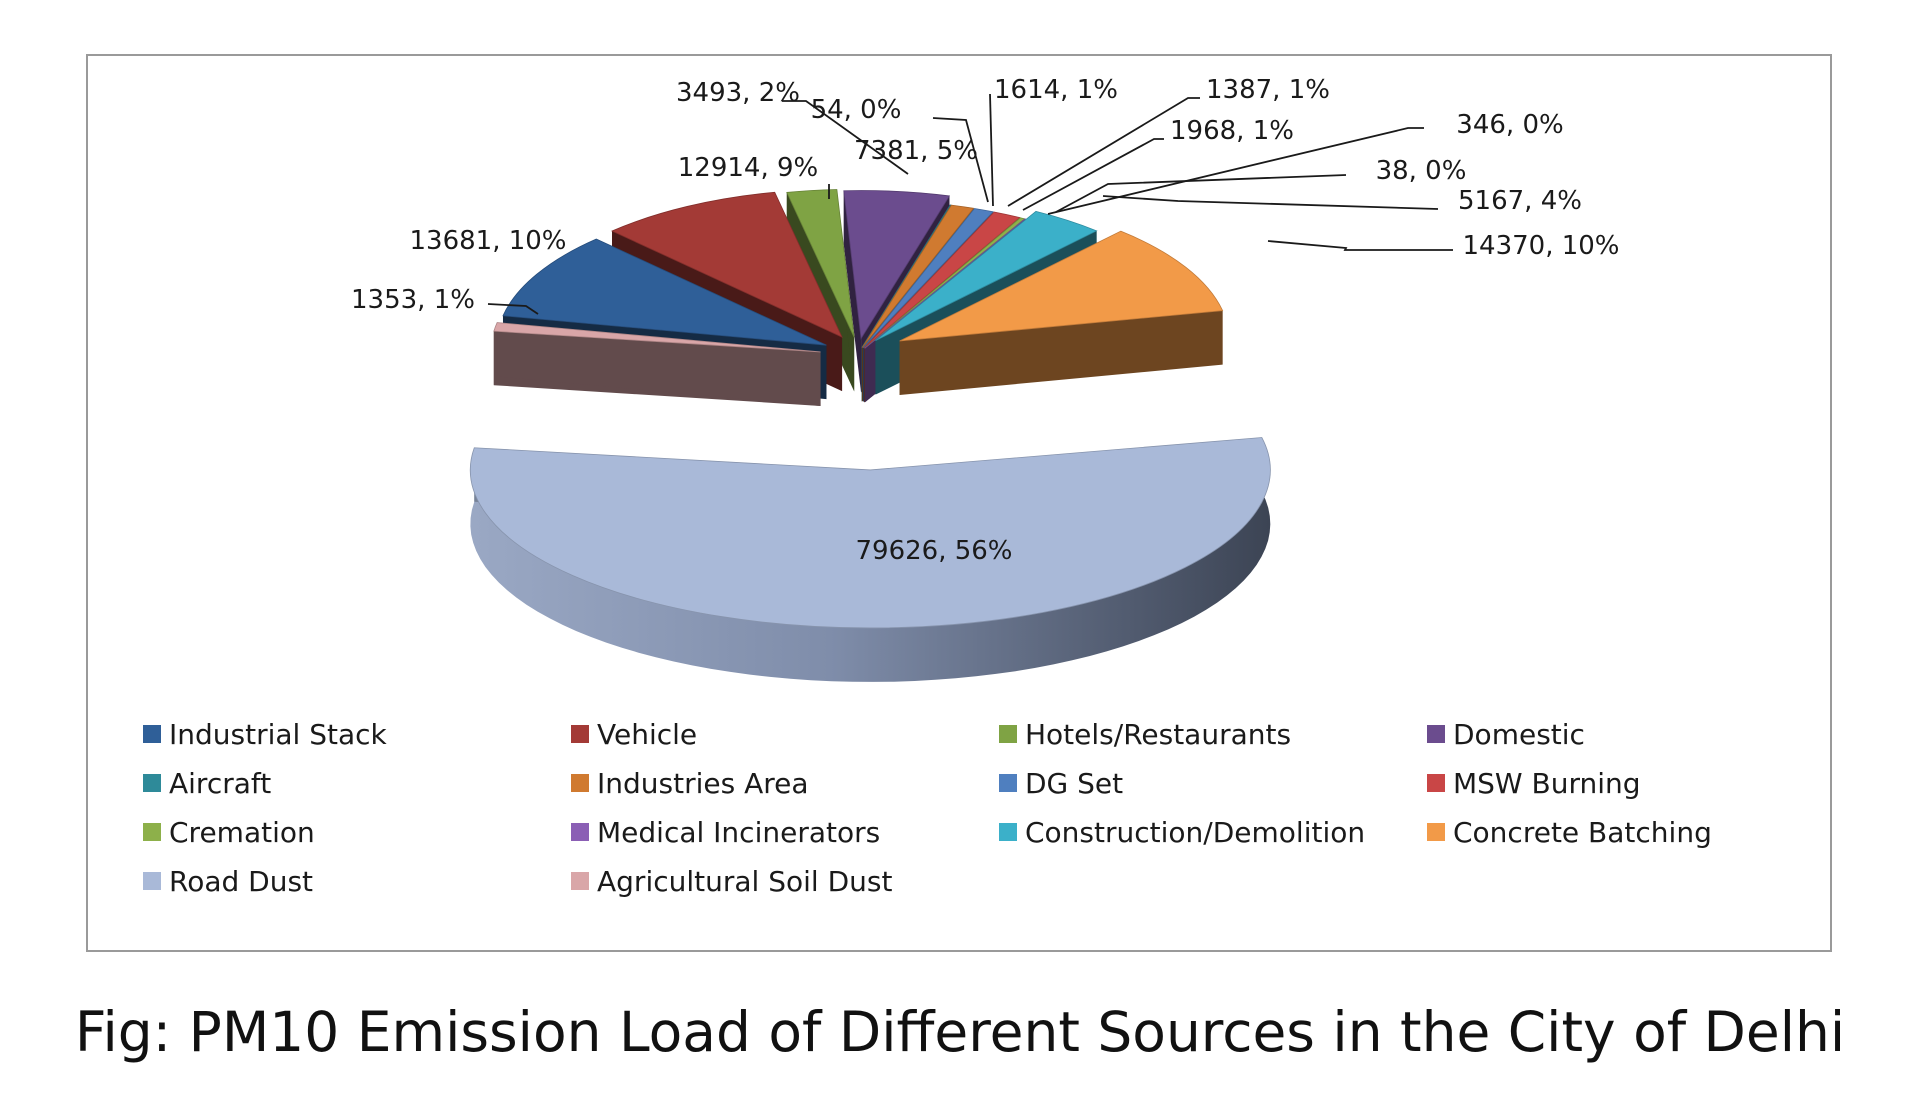 Image resolution: width=1920 pixels, height=1117 pixels. I want to click on slice-top-concrete-batching, so click(1061, 286).